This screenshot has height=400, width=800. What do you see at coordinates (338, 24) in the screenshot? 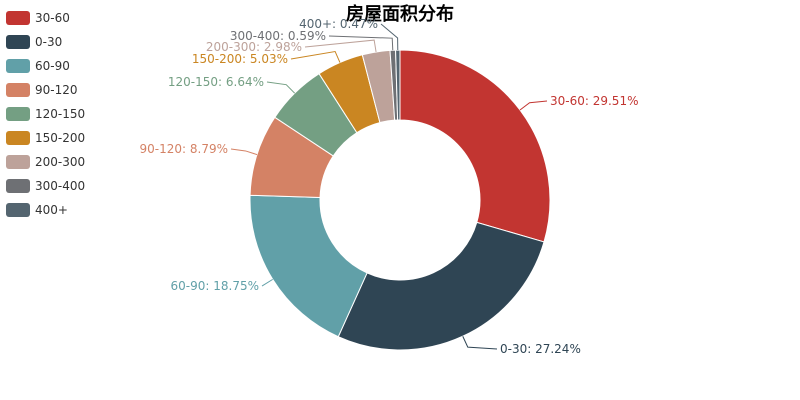
I see `data-label: 400+: 0.47%` at bounding box center [338, 24].